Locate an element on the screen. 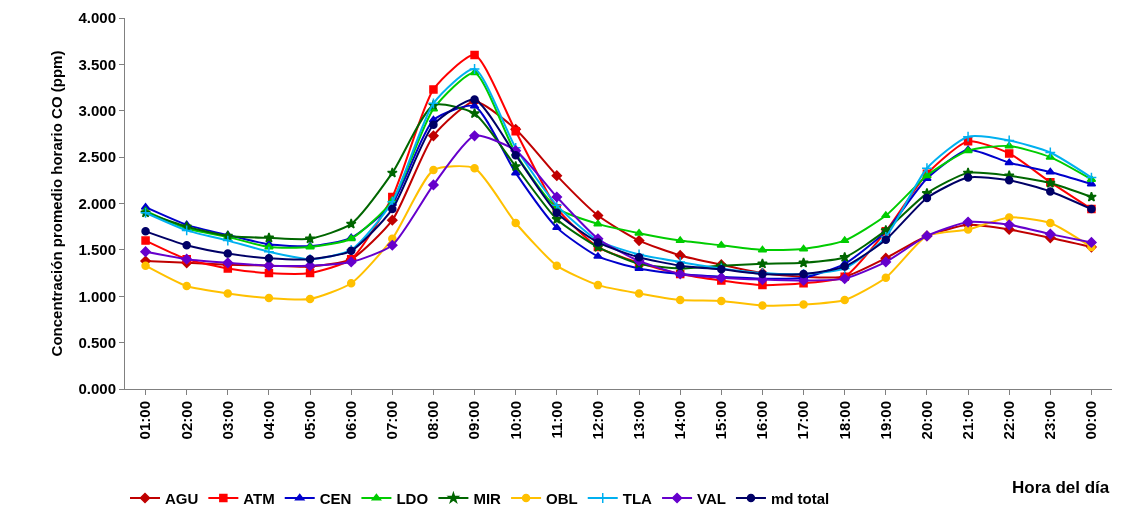 The width and height of the screenshot is (1127, 527). y-tick-label: 0.000 is located at coordinates (97, 389).